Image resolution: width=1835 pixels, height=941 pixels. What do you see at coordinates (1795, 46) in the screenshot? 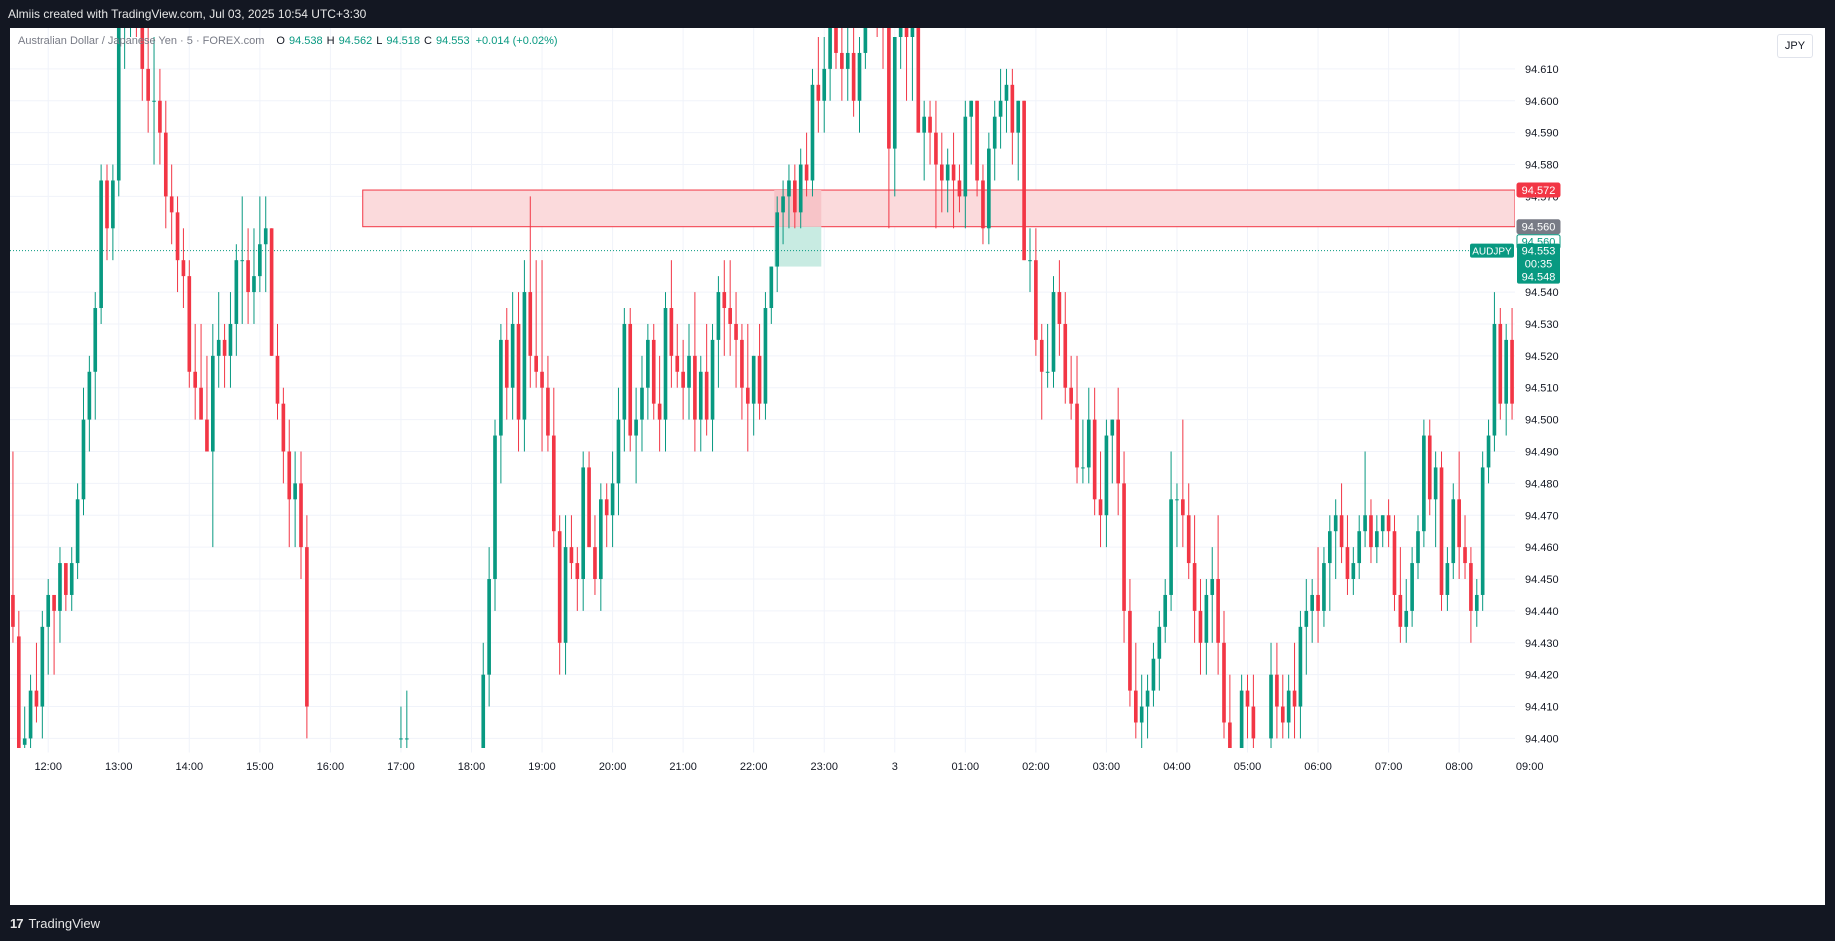
I see `currency-button: JPY` at bounding box center [1795, 46].